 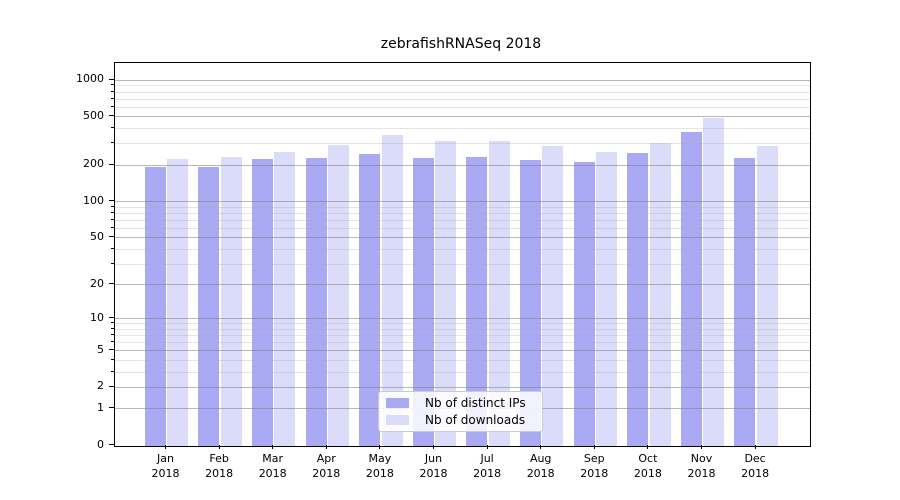 I want to click on legend-label-downloads: Nb of downloads, so click(x=475, y=420).